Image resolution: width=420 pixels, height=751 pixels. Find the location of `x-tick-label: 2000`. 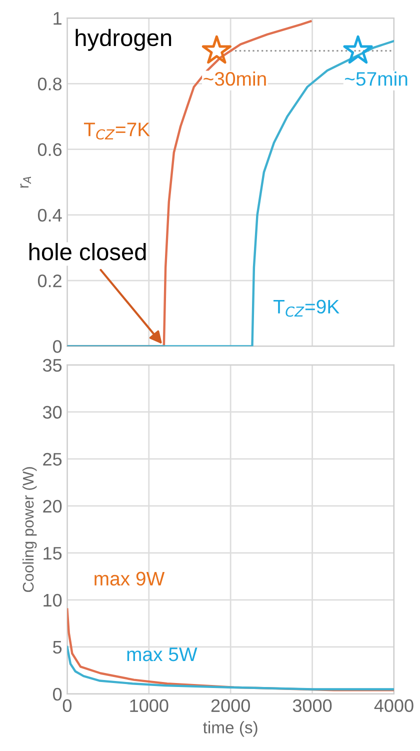

x-tick-label: 2000 is located at coordinates (230, 705).